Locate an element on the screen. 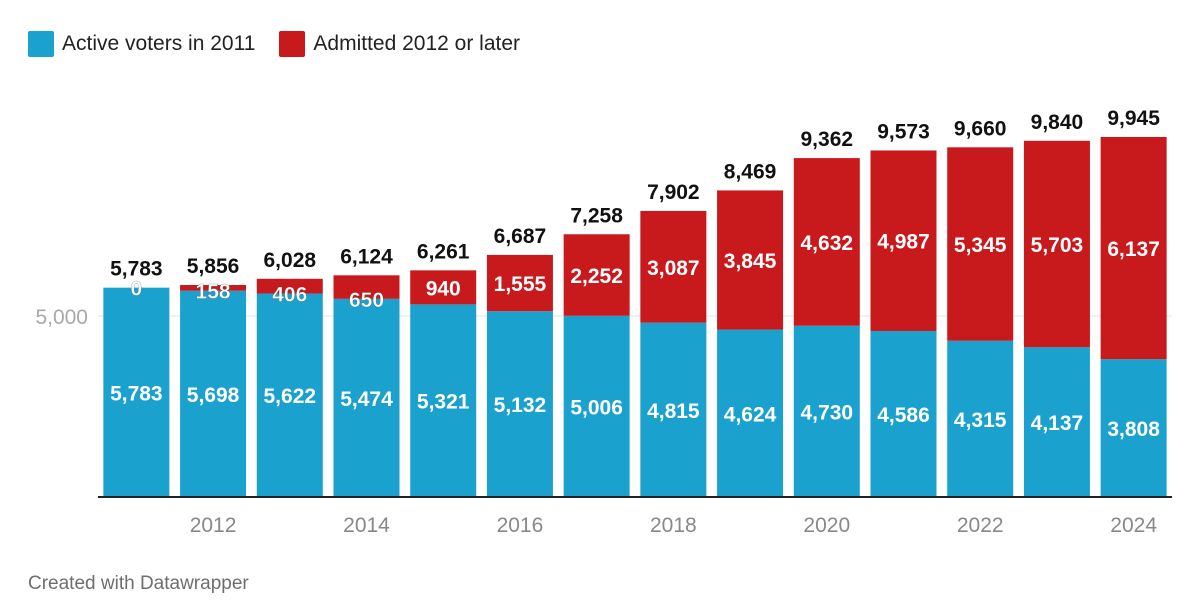 The image size is (1200, 600). legend-item-active: Active voters in 2011 is located at coordinates (141, 44).